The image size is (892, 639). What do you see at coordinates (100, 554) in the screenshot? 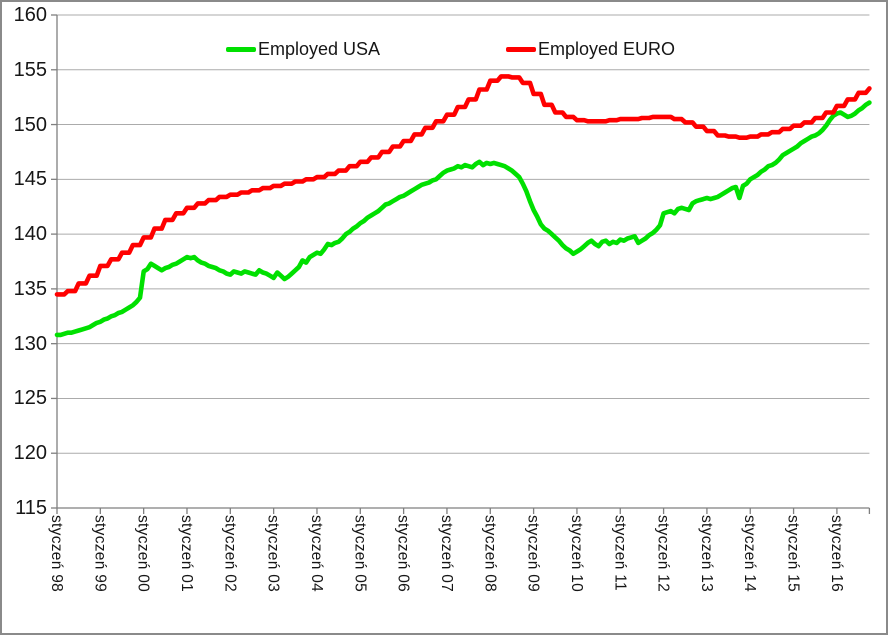
I see `x-axis-label: styczeń 99` at bounding box center [100, 554].